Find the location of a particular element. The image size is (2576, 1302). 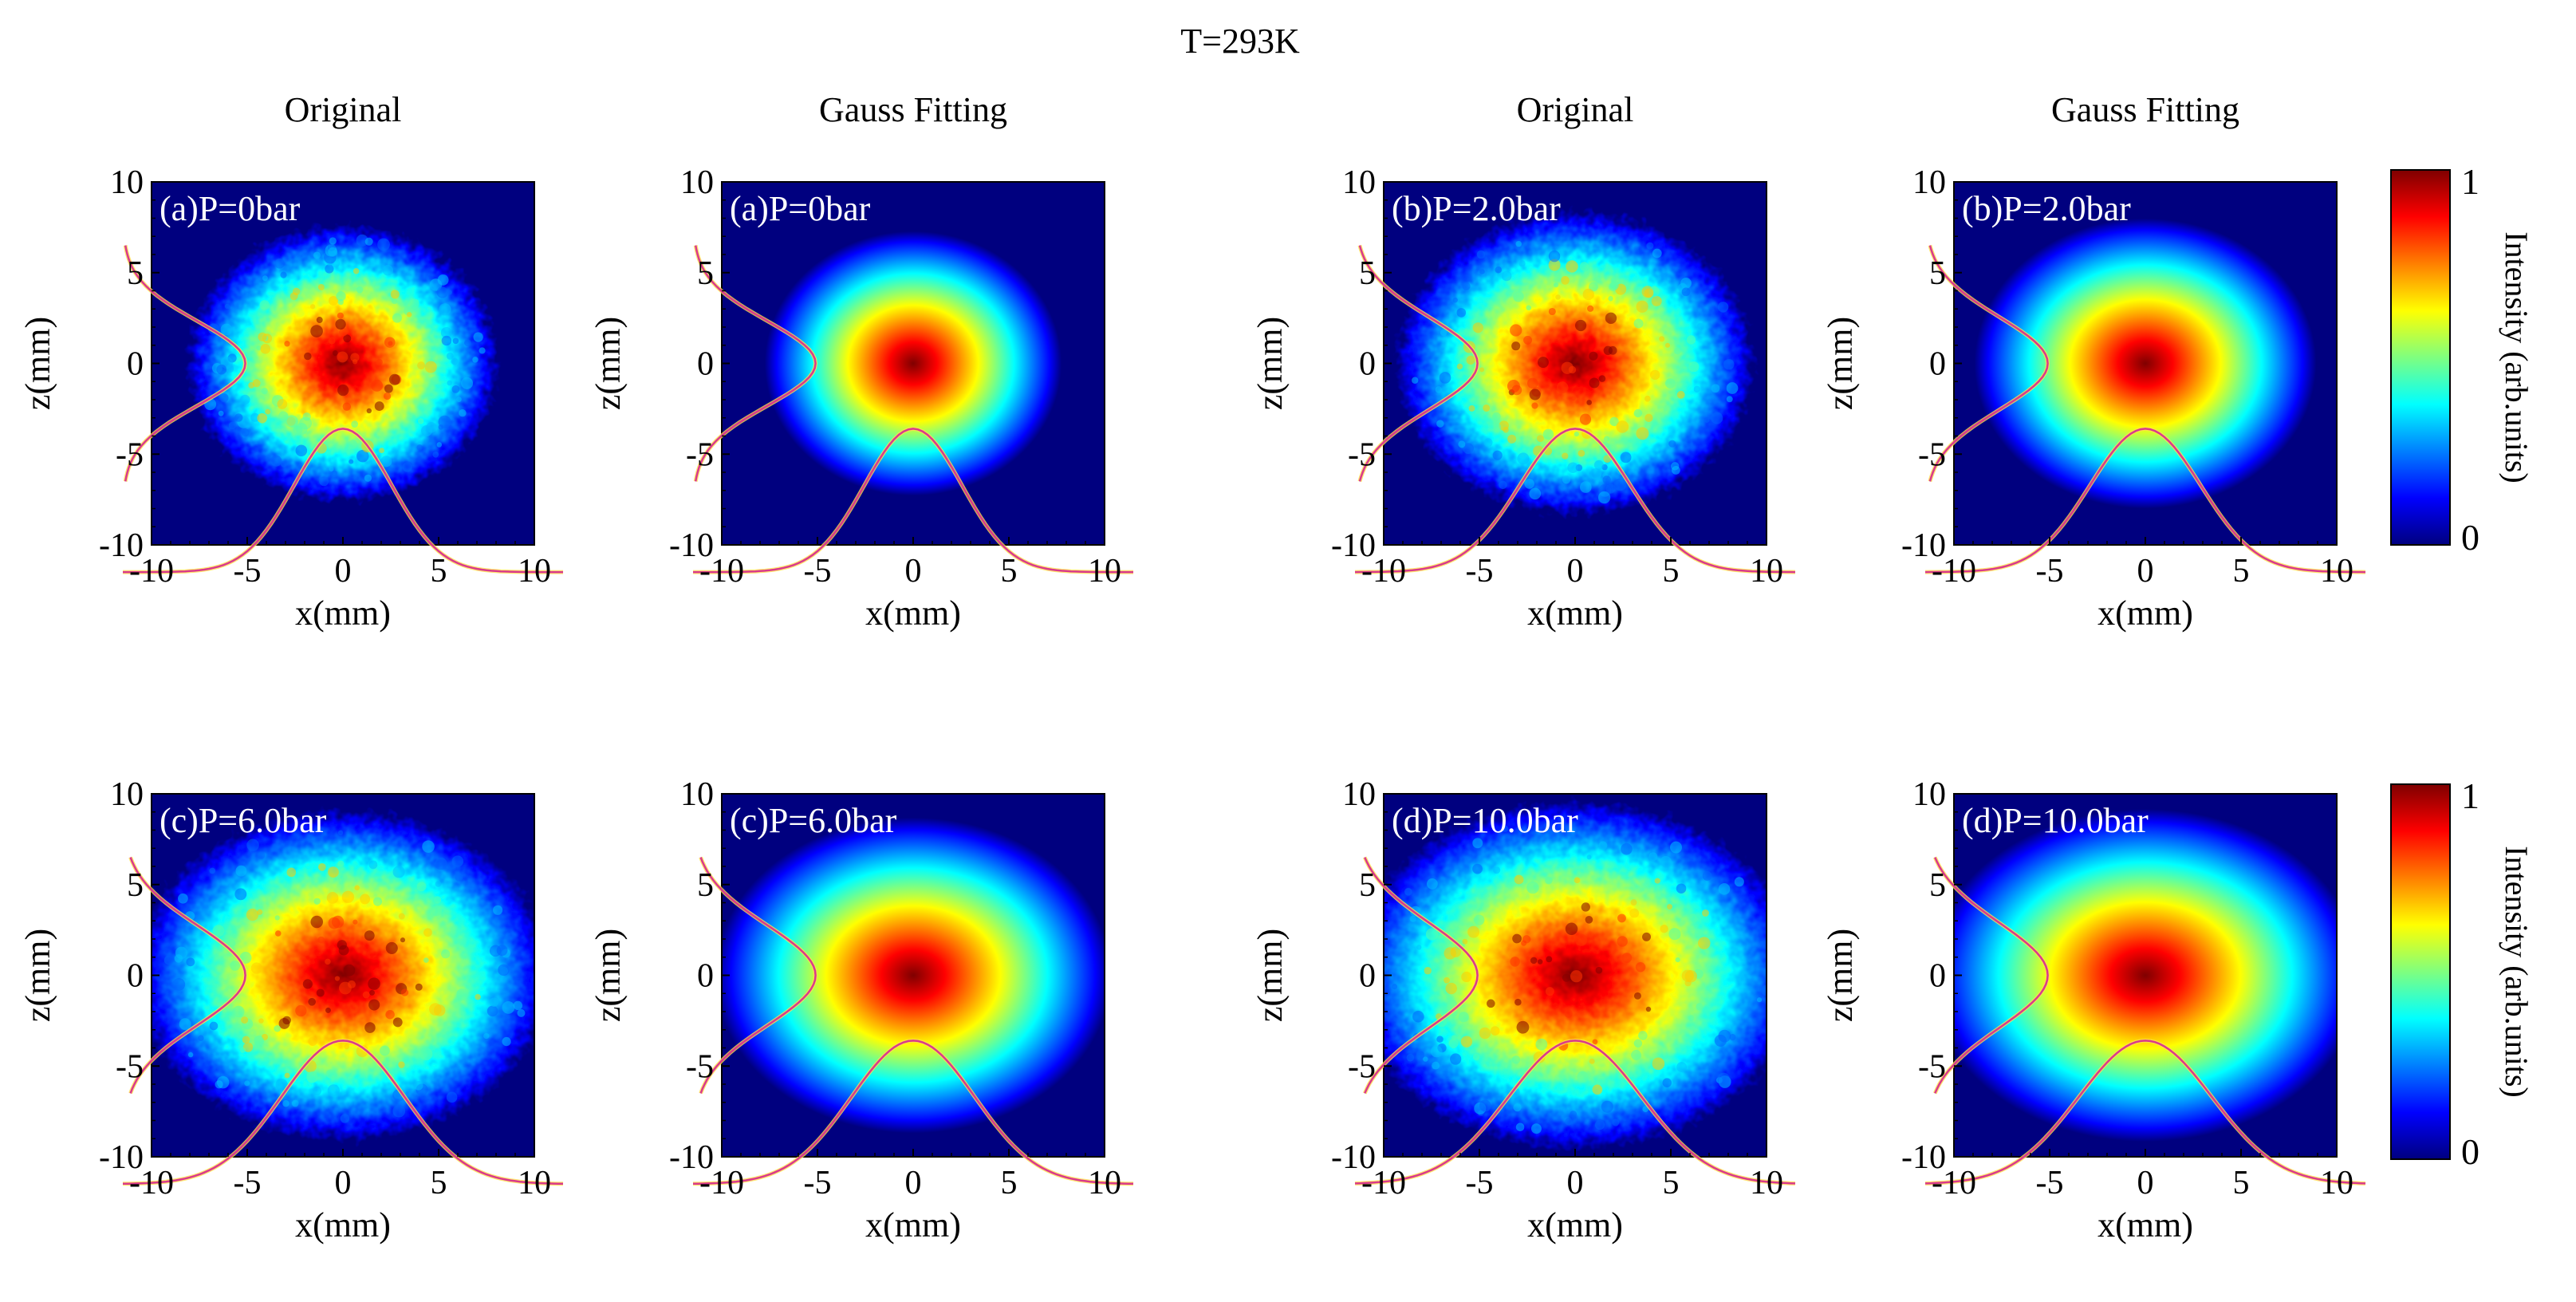

panel-label: (b)P=2.0bar is located at coordinates (2046, 208).